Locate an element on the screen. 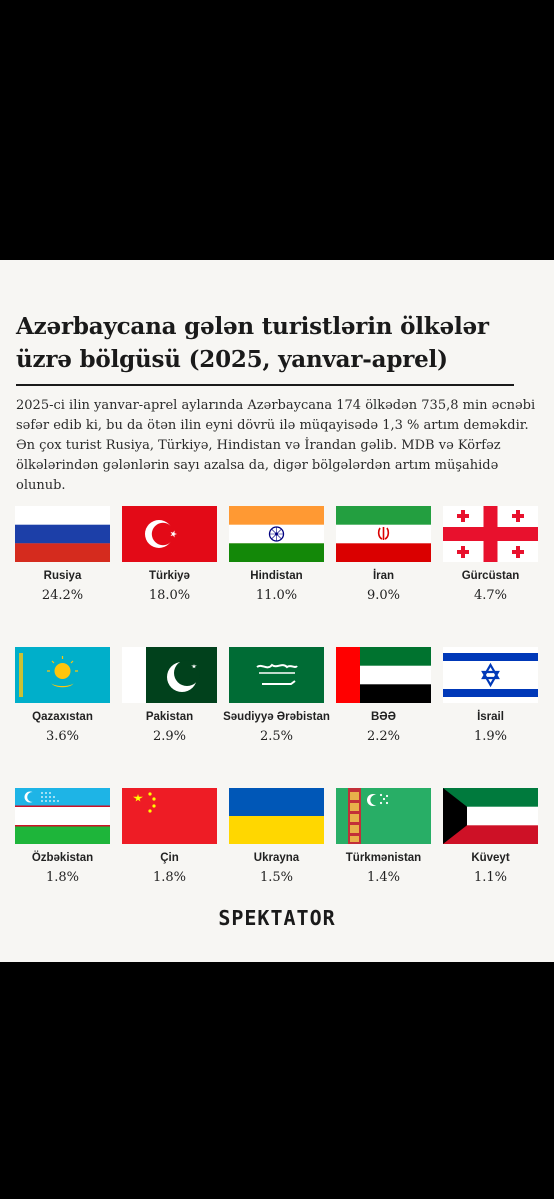 This screenshot has width=554, height=1199. saudi-arabia-flag-icon is located at coordinates (276, 675).